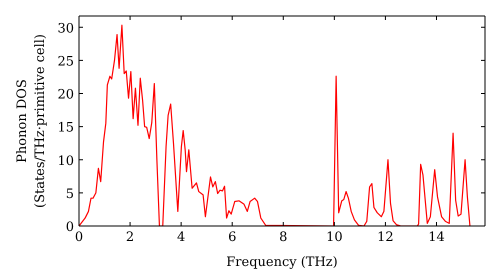  I want to click on x-tick-label: 2, so click(130, 237).